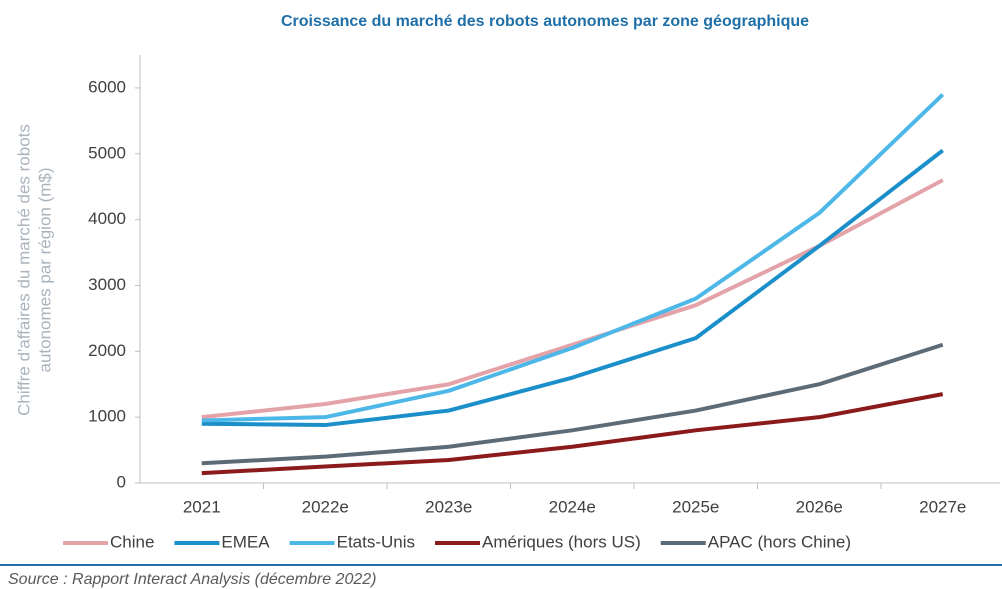 This screenshot has width=1002, height=589. Describe the element at coordinates (107, 284) in the screenshot. I see `y-tick-label: 3000` at that location.